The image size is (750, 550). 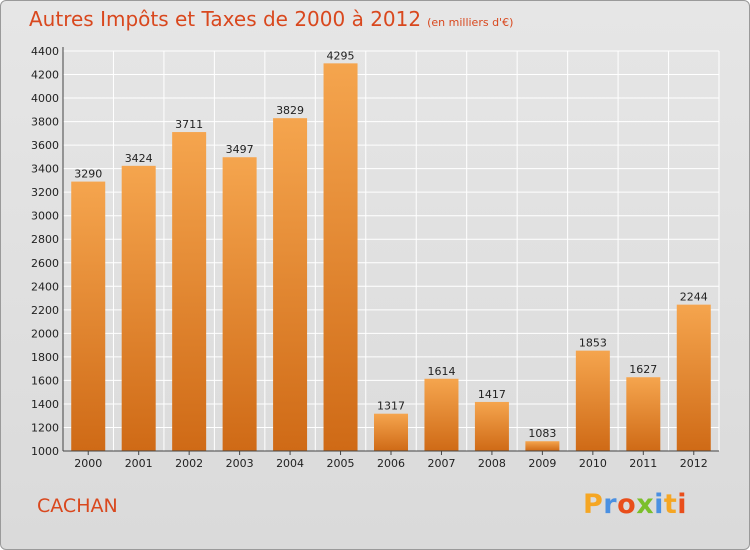 What do you see at coordinates (45, 216) in the screenshot?
I see `y-tick-label: 3000` at bounding box center [45, 216].